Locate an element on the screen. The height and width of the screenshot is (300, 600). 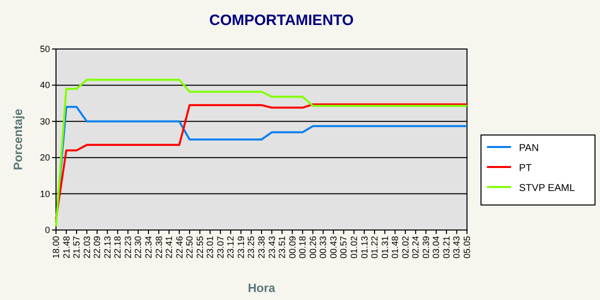
x-tick-label: 01.31 is located at coordinates (385, 247).